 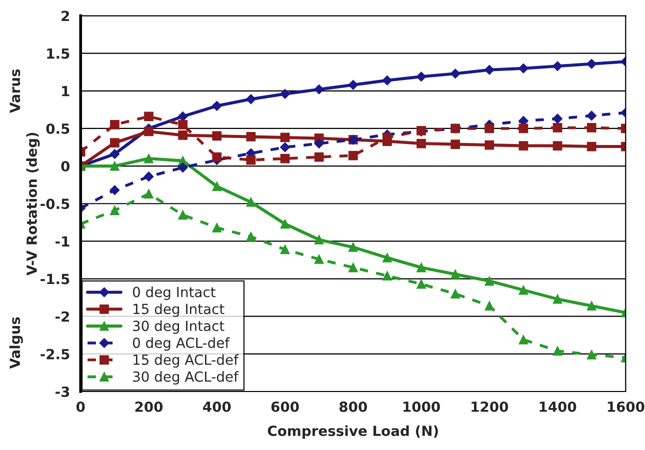 What do you see at coordinates (174, 293) in the screenshot?
I see `legend-label: 0 deg Intact` at bounding box center [174, 293].